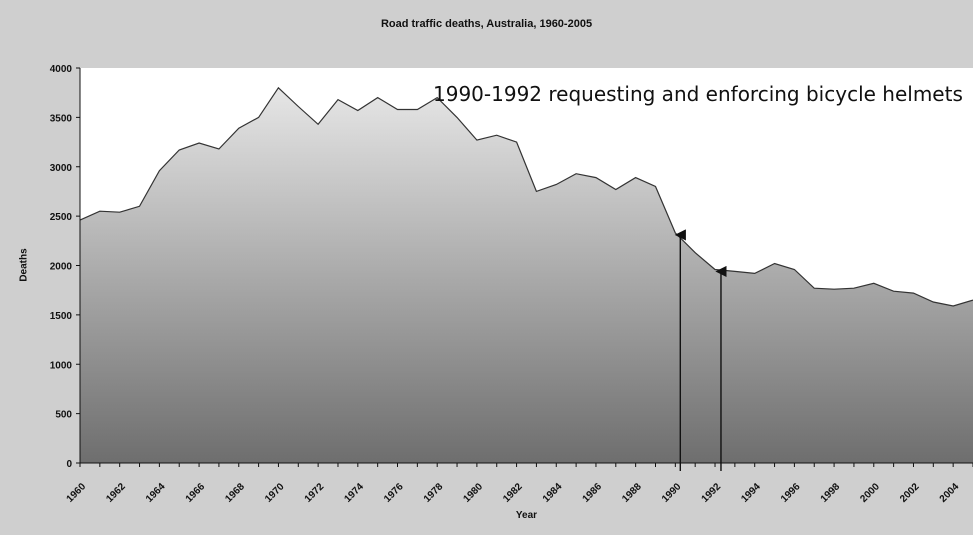 The height and width of the screenshot is (535, 973). What do you see at coordinates (354, 493) in the screenshot?
I see `x-tick-label: 1974` at bounding box center [354, 493].